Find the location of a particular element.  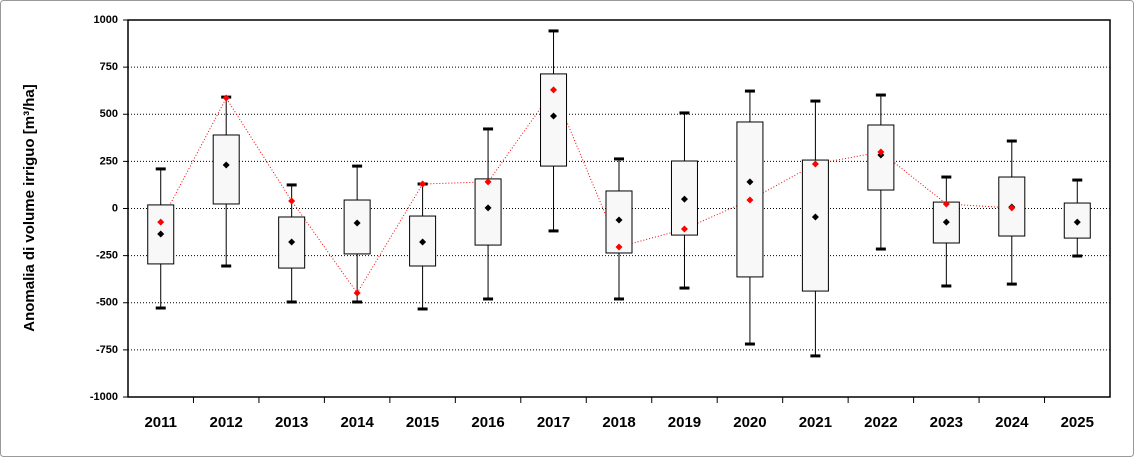

x-tick-label: 2011 is located at coordinates (160, 422).